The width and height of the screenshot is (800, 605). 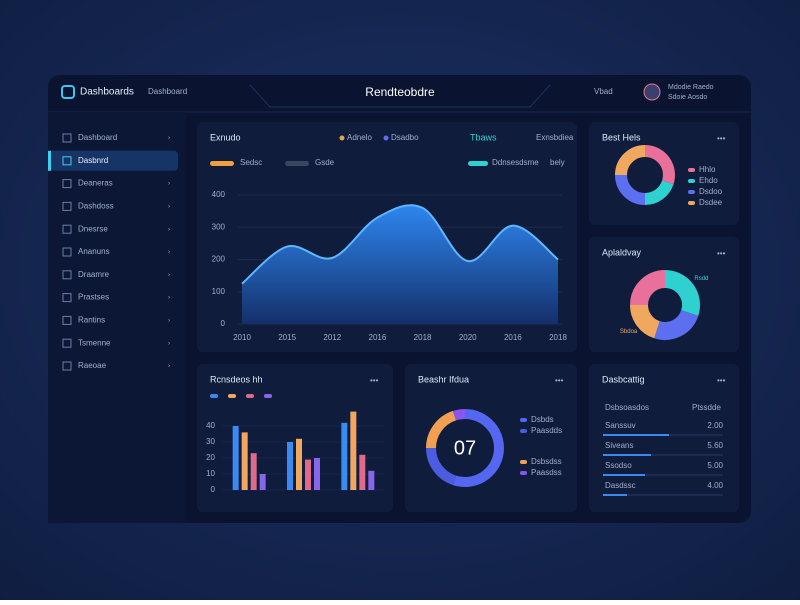 What do you see at coordinates (91, 320) in the screenshot?
I see `nav-item: Rantins` at bounding box center [91, 320].